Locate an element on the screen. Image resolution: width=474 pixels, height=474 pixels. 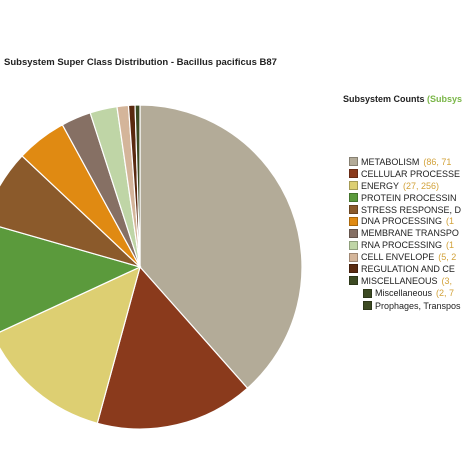
pie-slice-protein-processin is located at coordinates (71, 278).